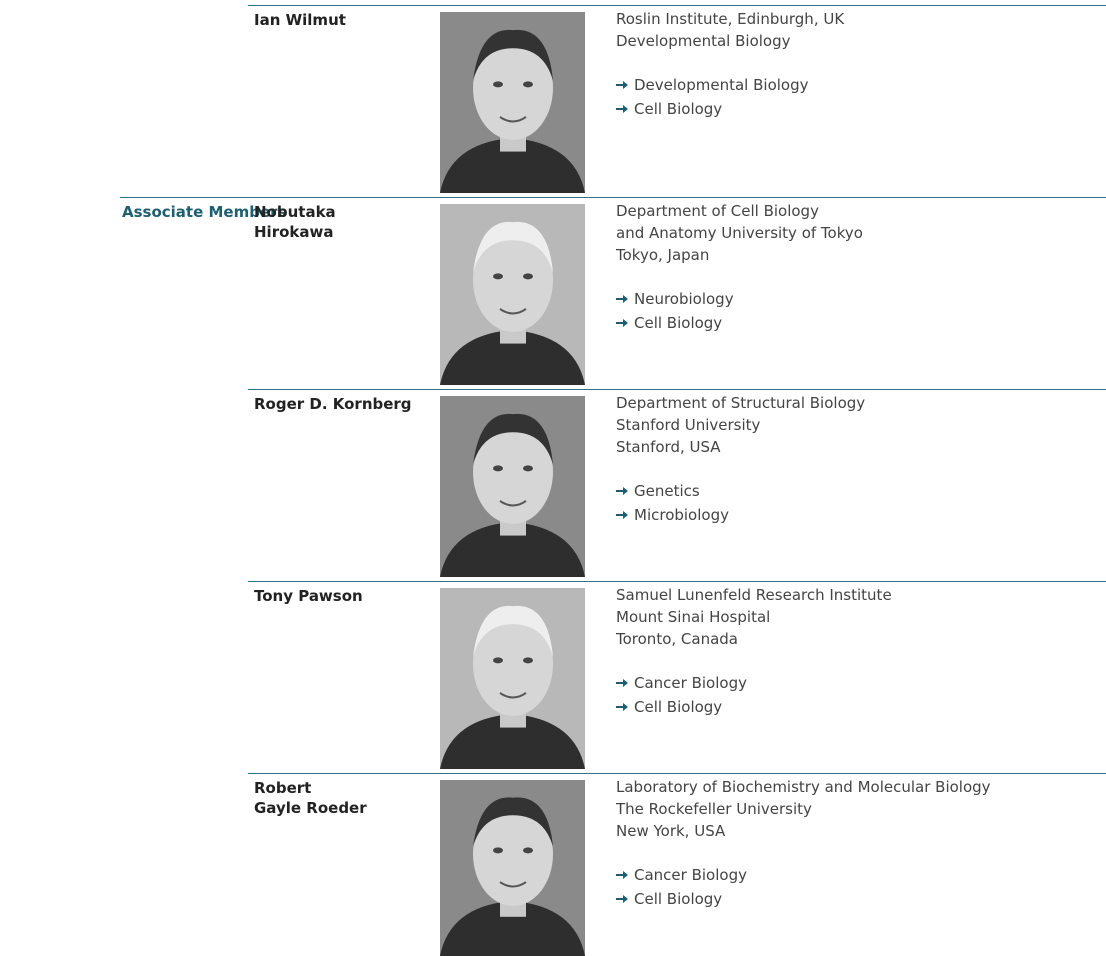  What do you see at coordinates (667, 491) in the screenshot?
I see `field-name: Genetics` at bounding box center [667, 491].